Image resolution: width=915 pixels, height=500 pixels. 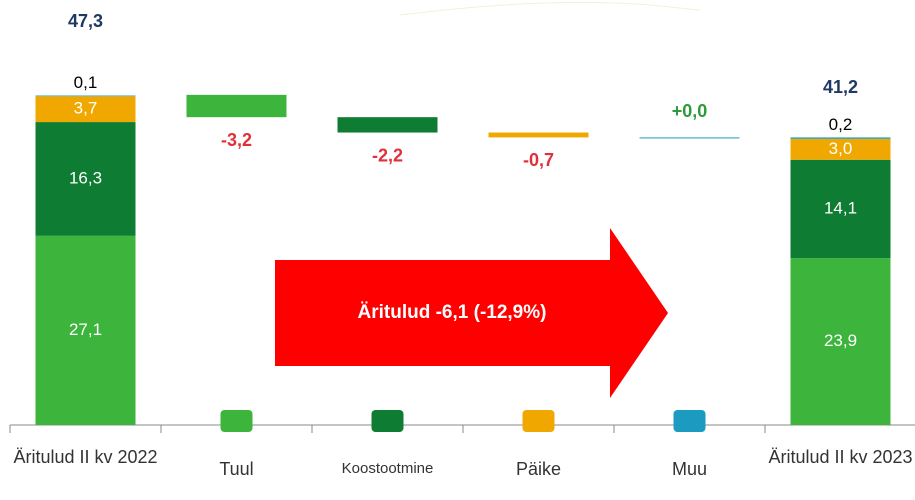 I want to click on total-label: 47,3, so click(x=85, y=21).